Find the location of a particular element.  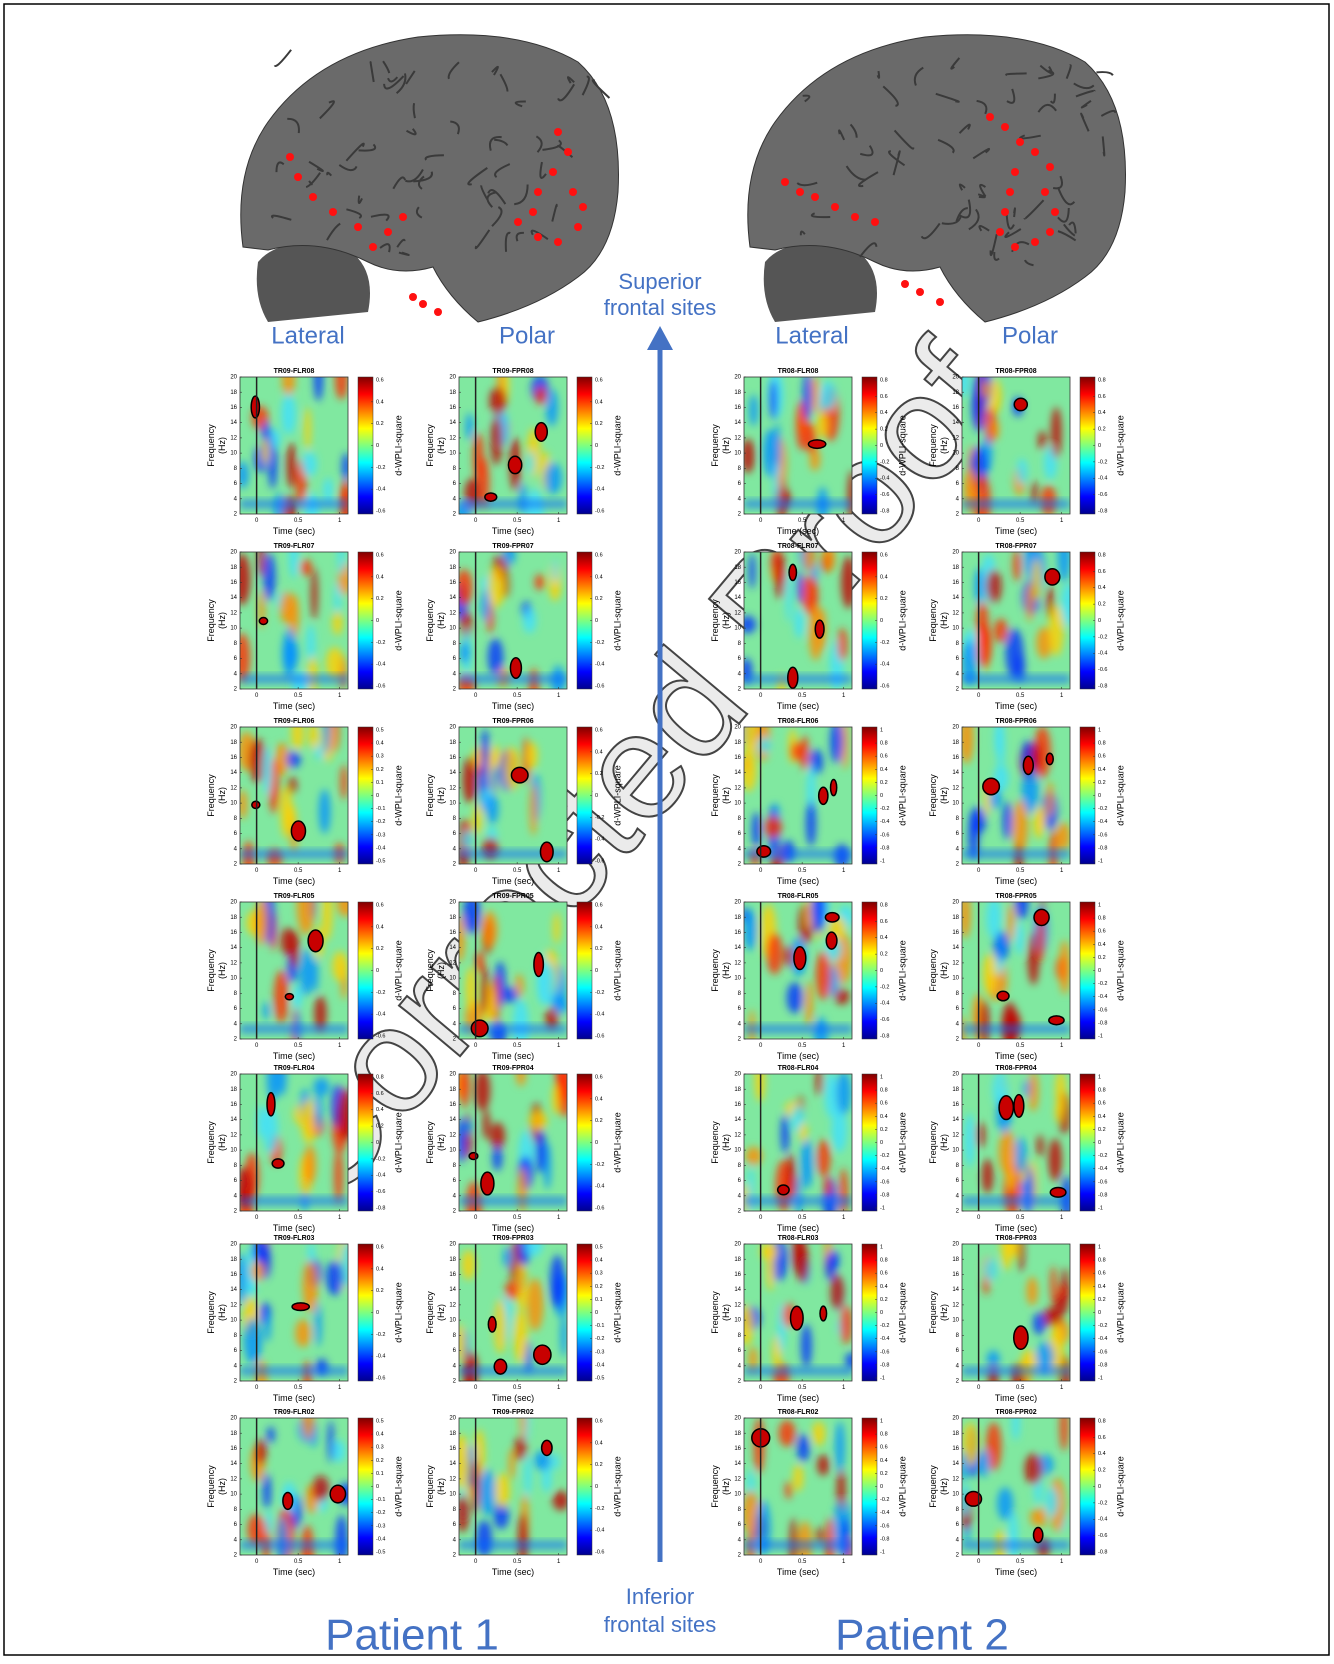

x-tick-label: 0 is located at coordinates (476, 871).